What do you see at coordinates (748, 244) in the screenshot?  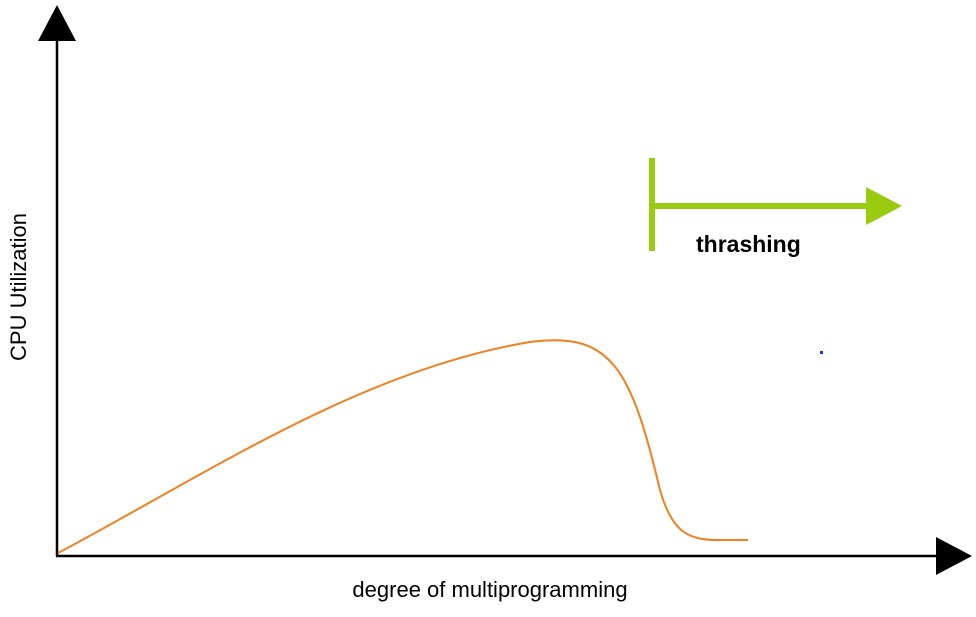 I see `thrashing-label: thrashing` at bounding box center [748, 244].